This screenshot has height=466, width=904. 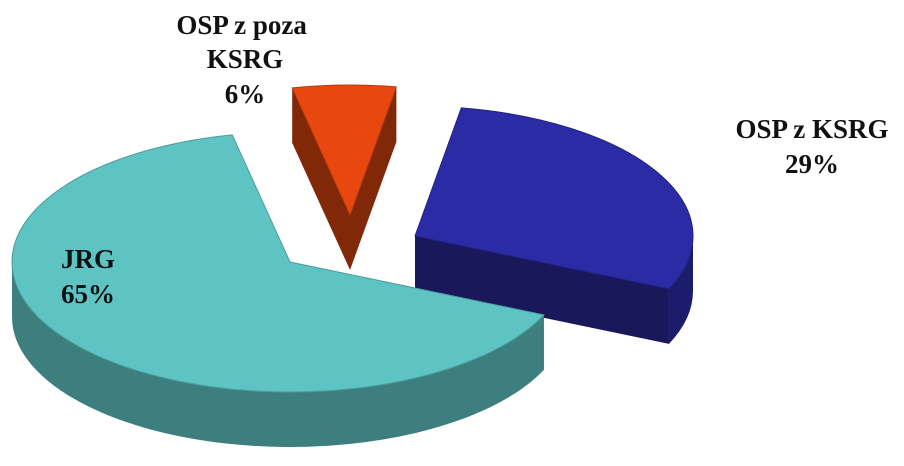 What do you see at coordinates (245, 94) in the screenshot?
I see `value-label: 6%` at bounding box center [245, 94].